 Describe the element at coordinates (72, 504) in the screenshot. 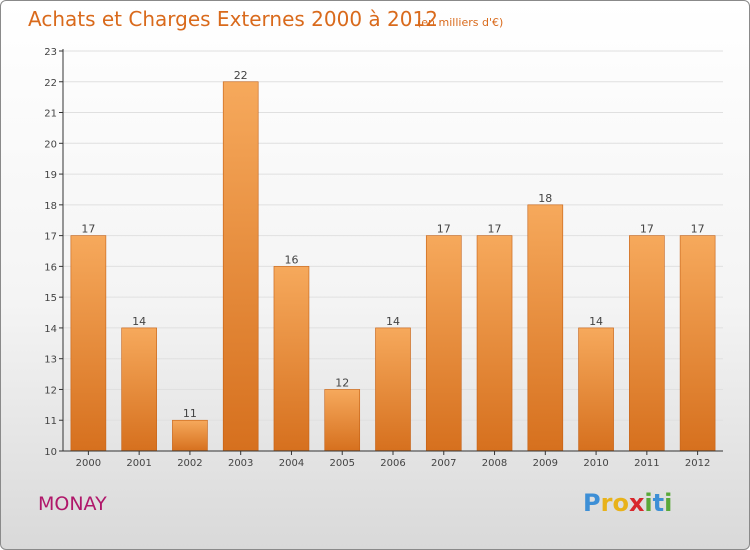

I see `commune-name: MONAY` at that location.